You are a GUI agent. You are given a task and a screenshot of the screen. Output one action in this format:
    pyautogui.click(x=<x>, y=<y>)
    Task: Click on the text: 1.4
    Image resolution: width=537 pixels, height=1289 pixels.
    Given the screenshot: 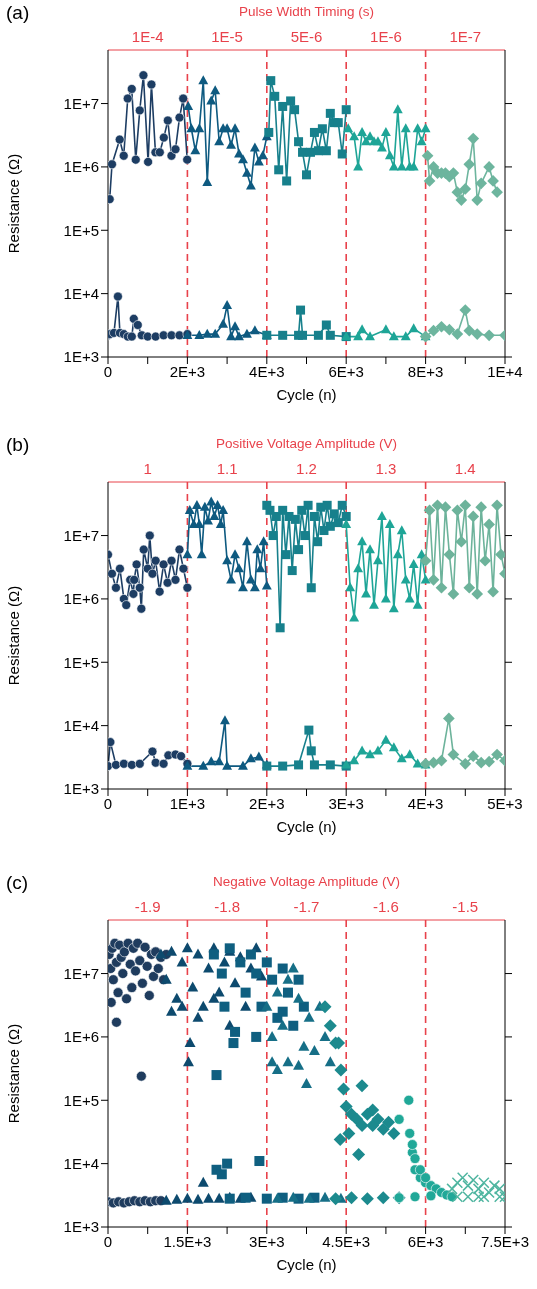 What is the action you would take?
    pyautogui.click(x=465, y=468)
    